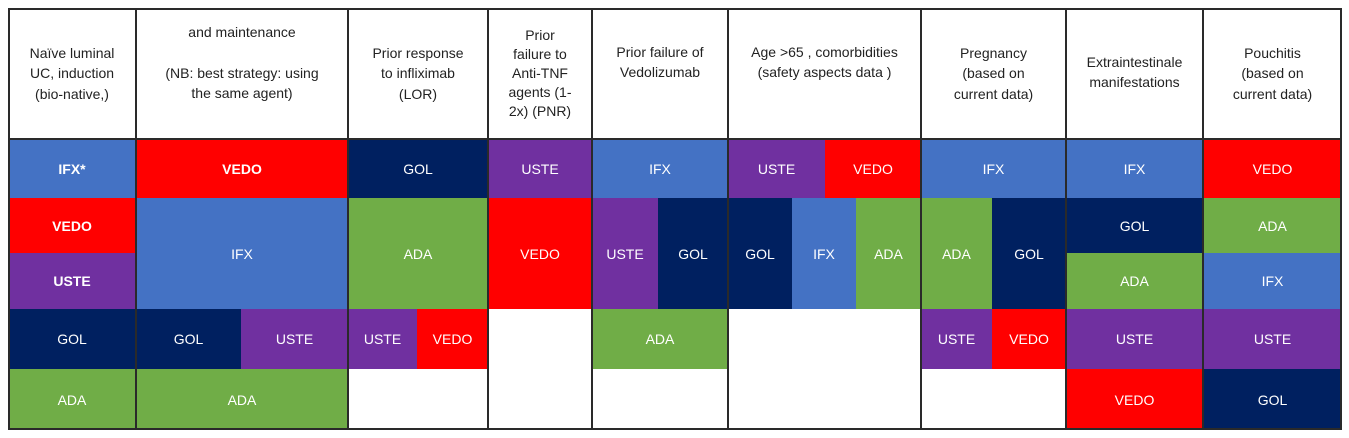  Describe the element at coordinates (675, 139) in the screenshot. I see `header-divider` at that location.